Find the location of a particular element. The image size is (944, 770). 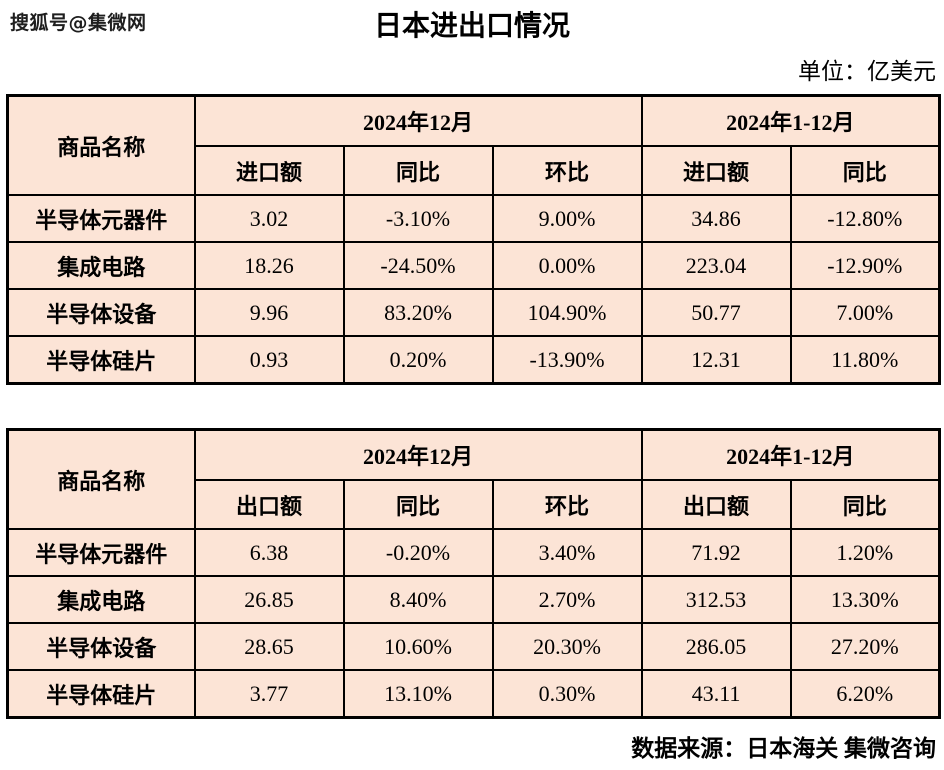

export-subheader-yoy-year: 同比 is located at coordinates (865, 504).